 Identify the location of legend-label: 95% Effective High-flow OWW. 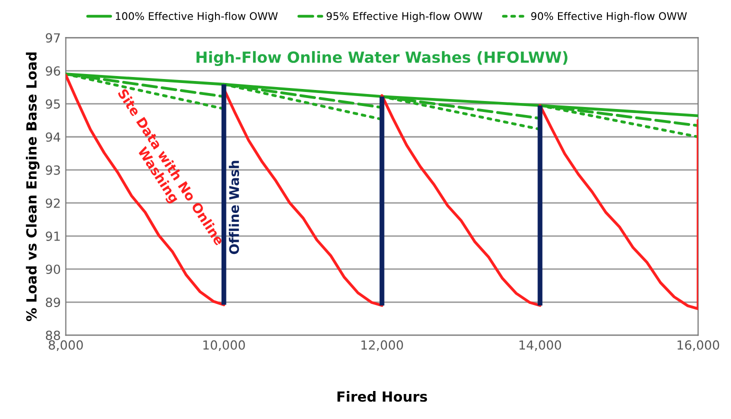
(404, 17).